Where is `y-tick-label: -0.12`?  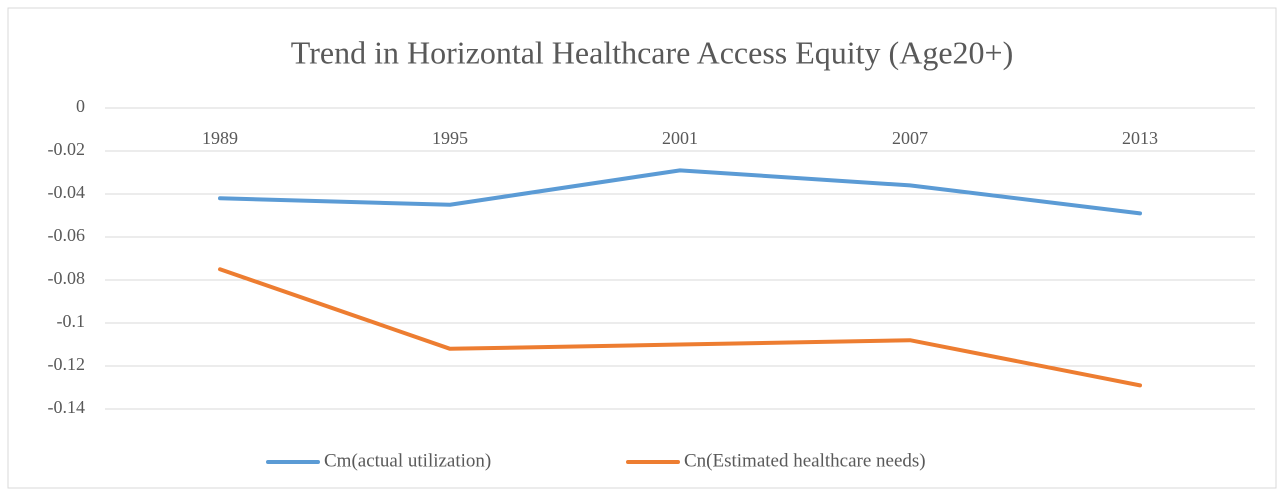 y-tick-label: -0.12 is located at coordinates (67, 364).